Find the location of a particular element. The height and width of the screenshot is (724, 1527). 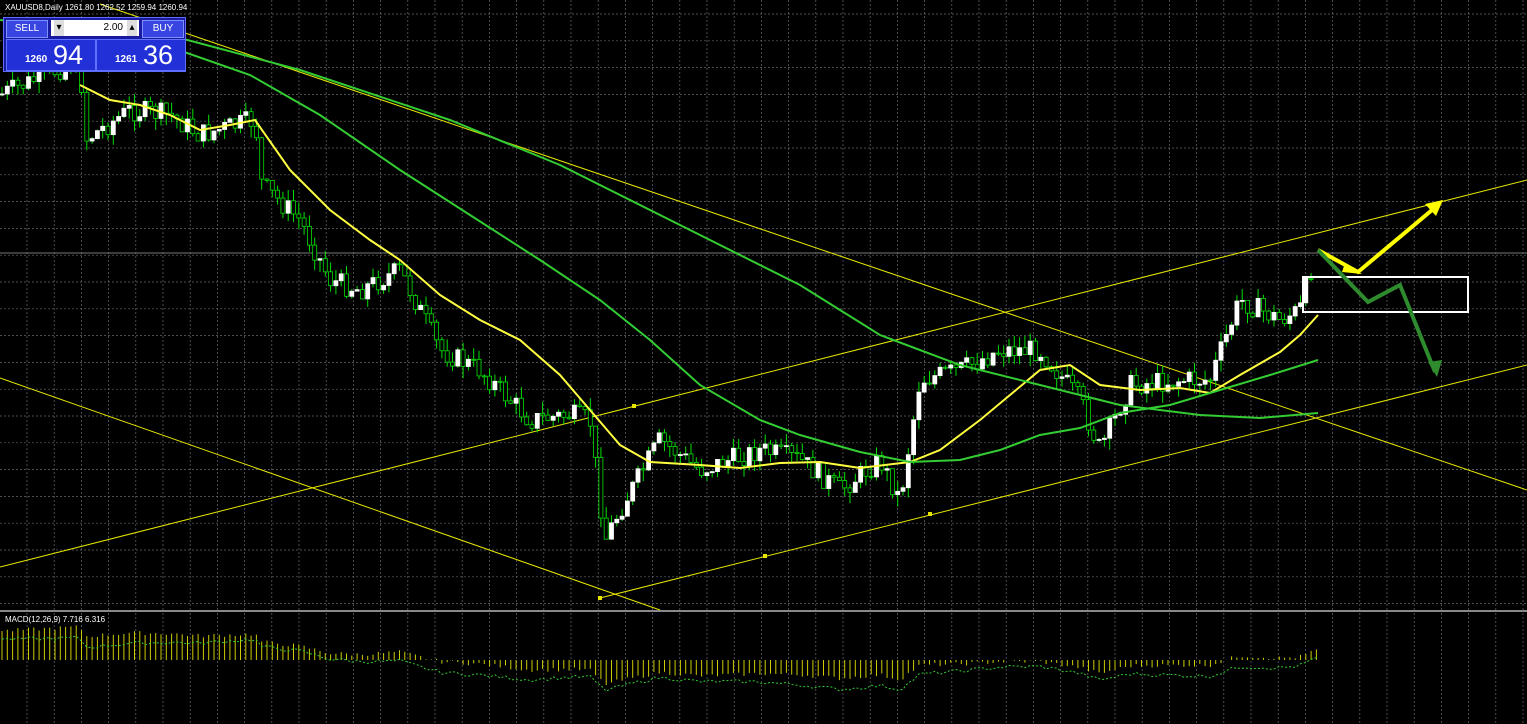

target-box is located at coordinates (1385, 294).